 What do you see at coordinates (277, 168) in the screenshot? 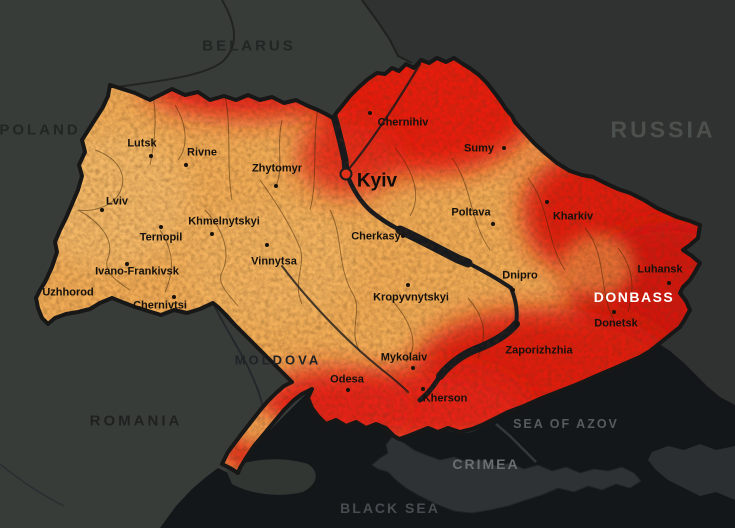
I see `city-label-zhytomyr: Zhytomyr` at bounding box center [277, 168].